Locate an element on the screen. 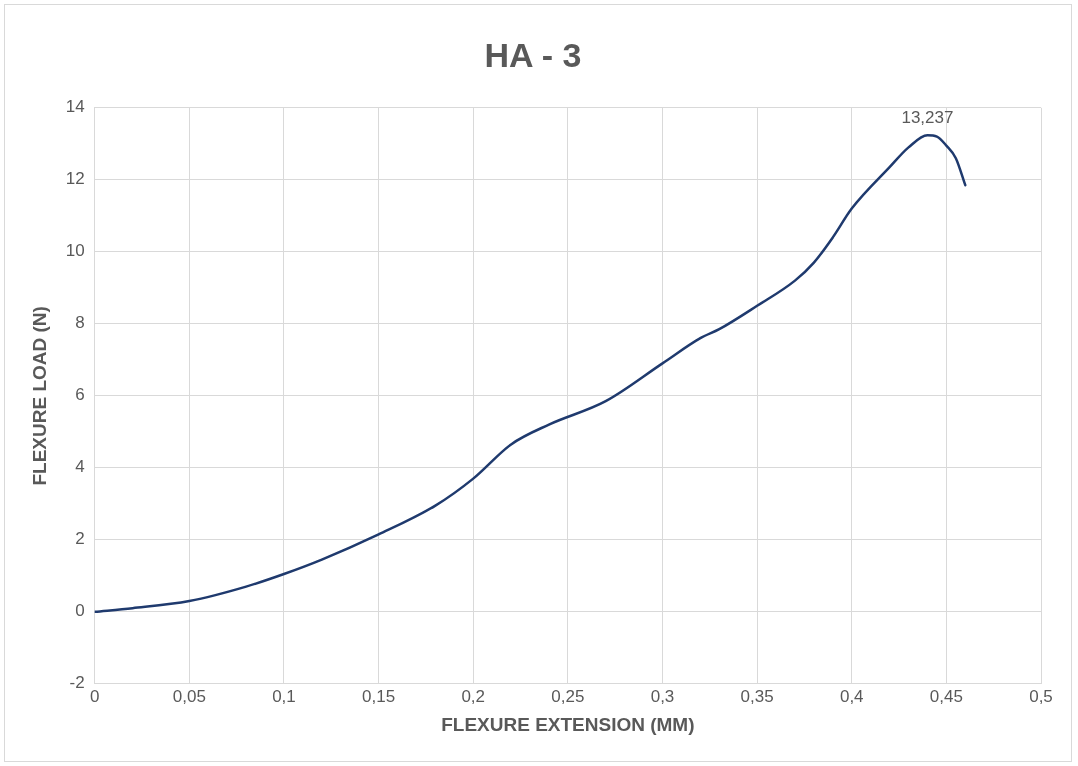 The width and height of the screenshot is (1078, 766). y-tick-label: 14 is located at coordinates (75, 107).